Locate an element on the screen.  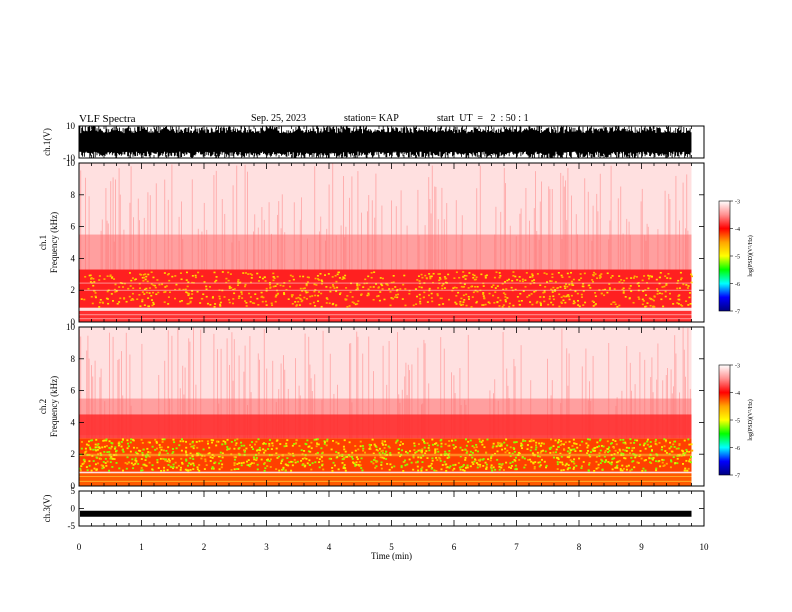
y-tick-label: 0 is located at coordinates (73, 509).